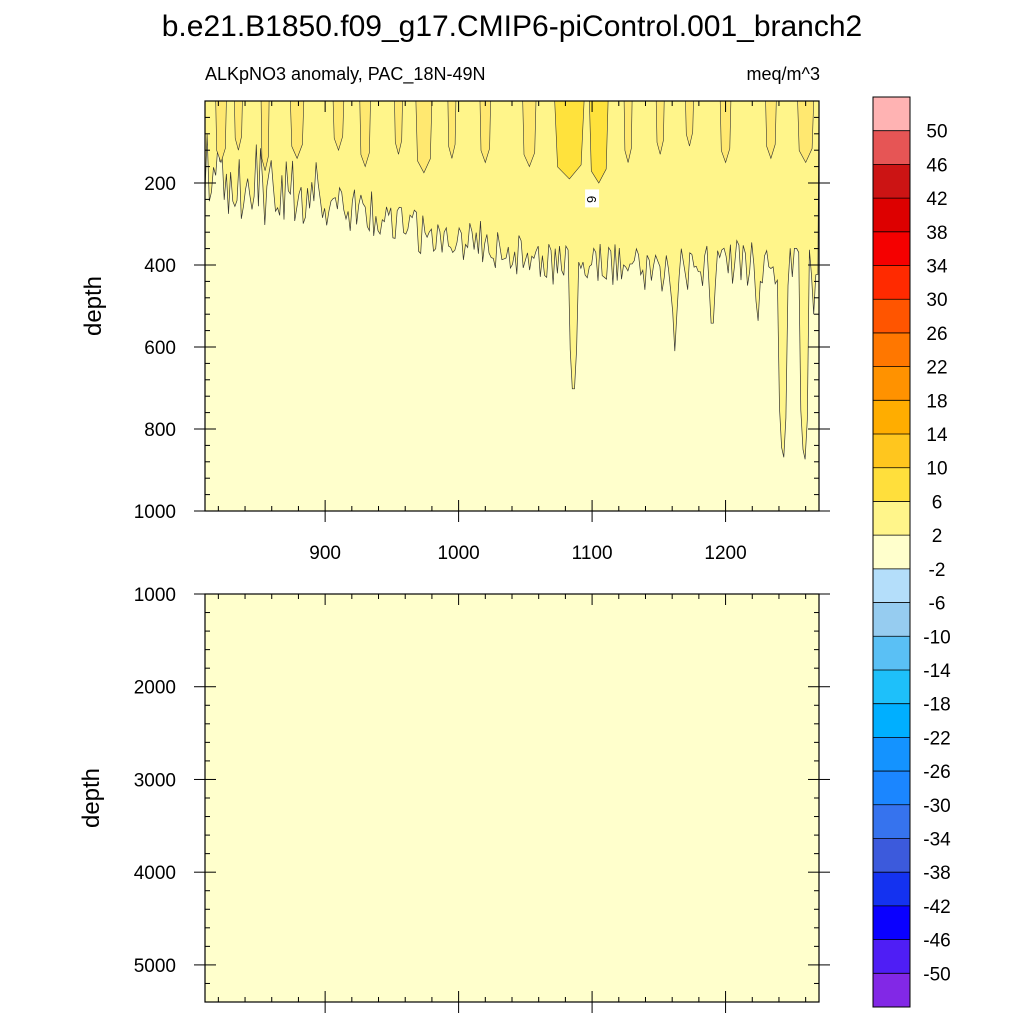 The height and width of the screenshot is (1024, 1024). What do you see at coordinates (937, 435) in the screenshot?
I see `colorbar-label: 14` at bounding box center [937, 435].